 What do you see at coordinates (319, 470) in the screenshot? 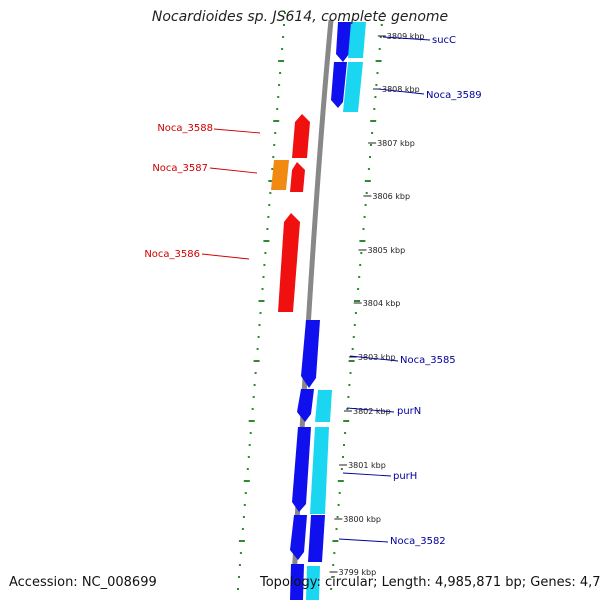
I see `gene-arrow-purh-rna` at bounding box center [319, 470].